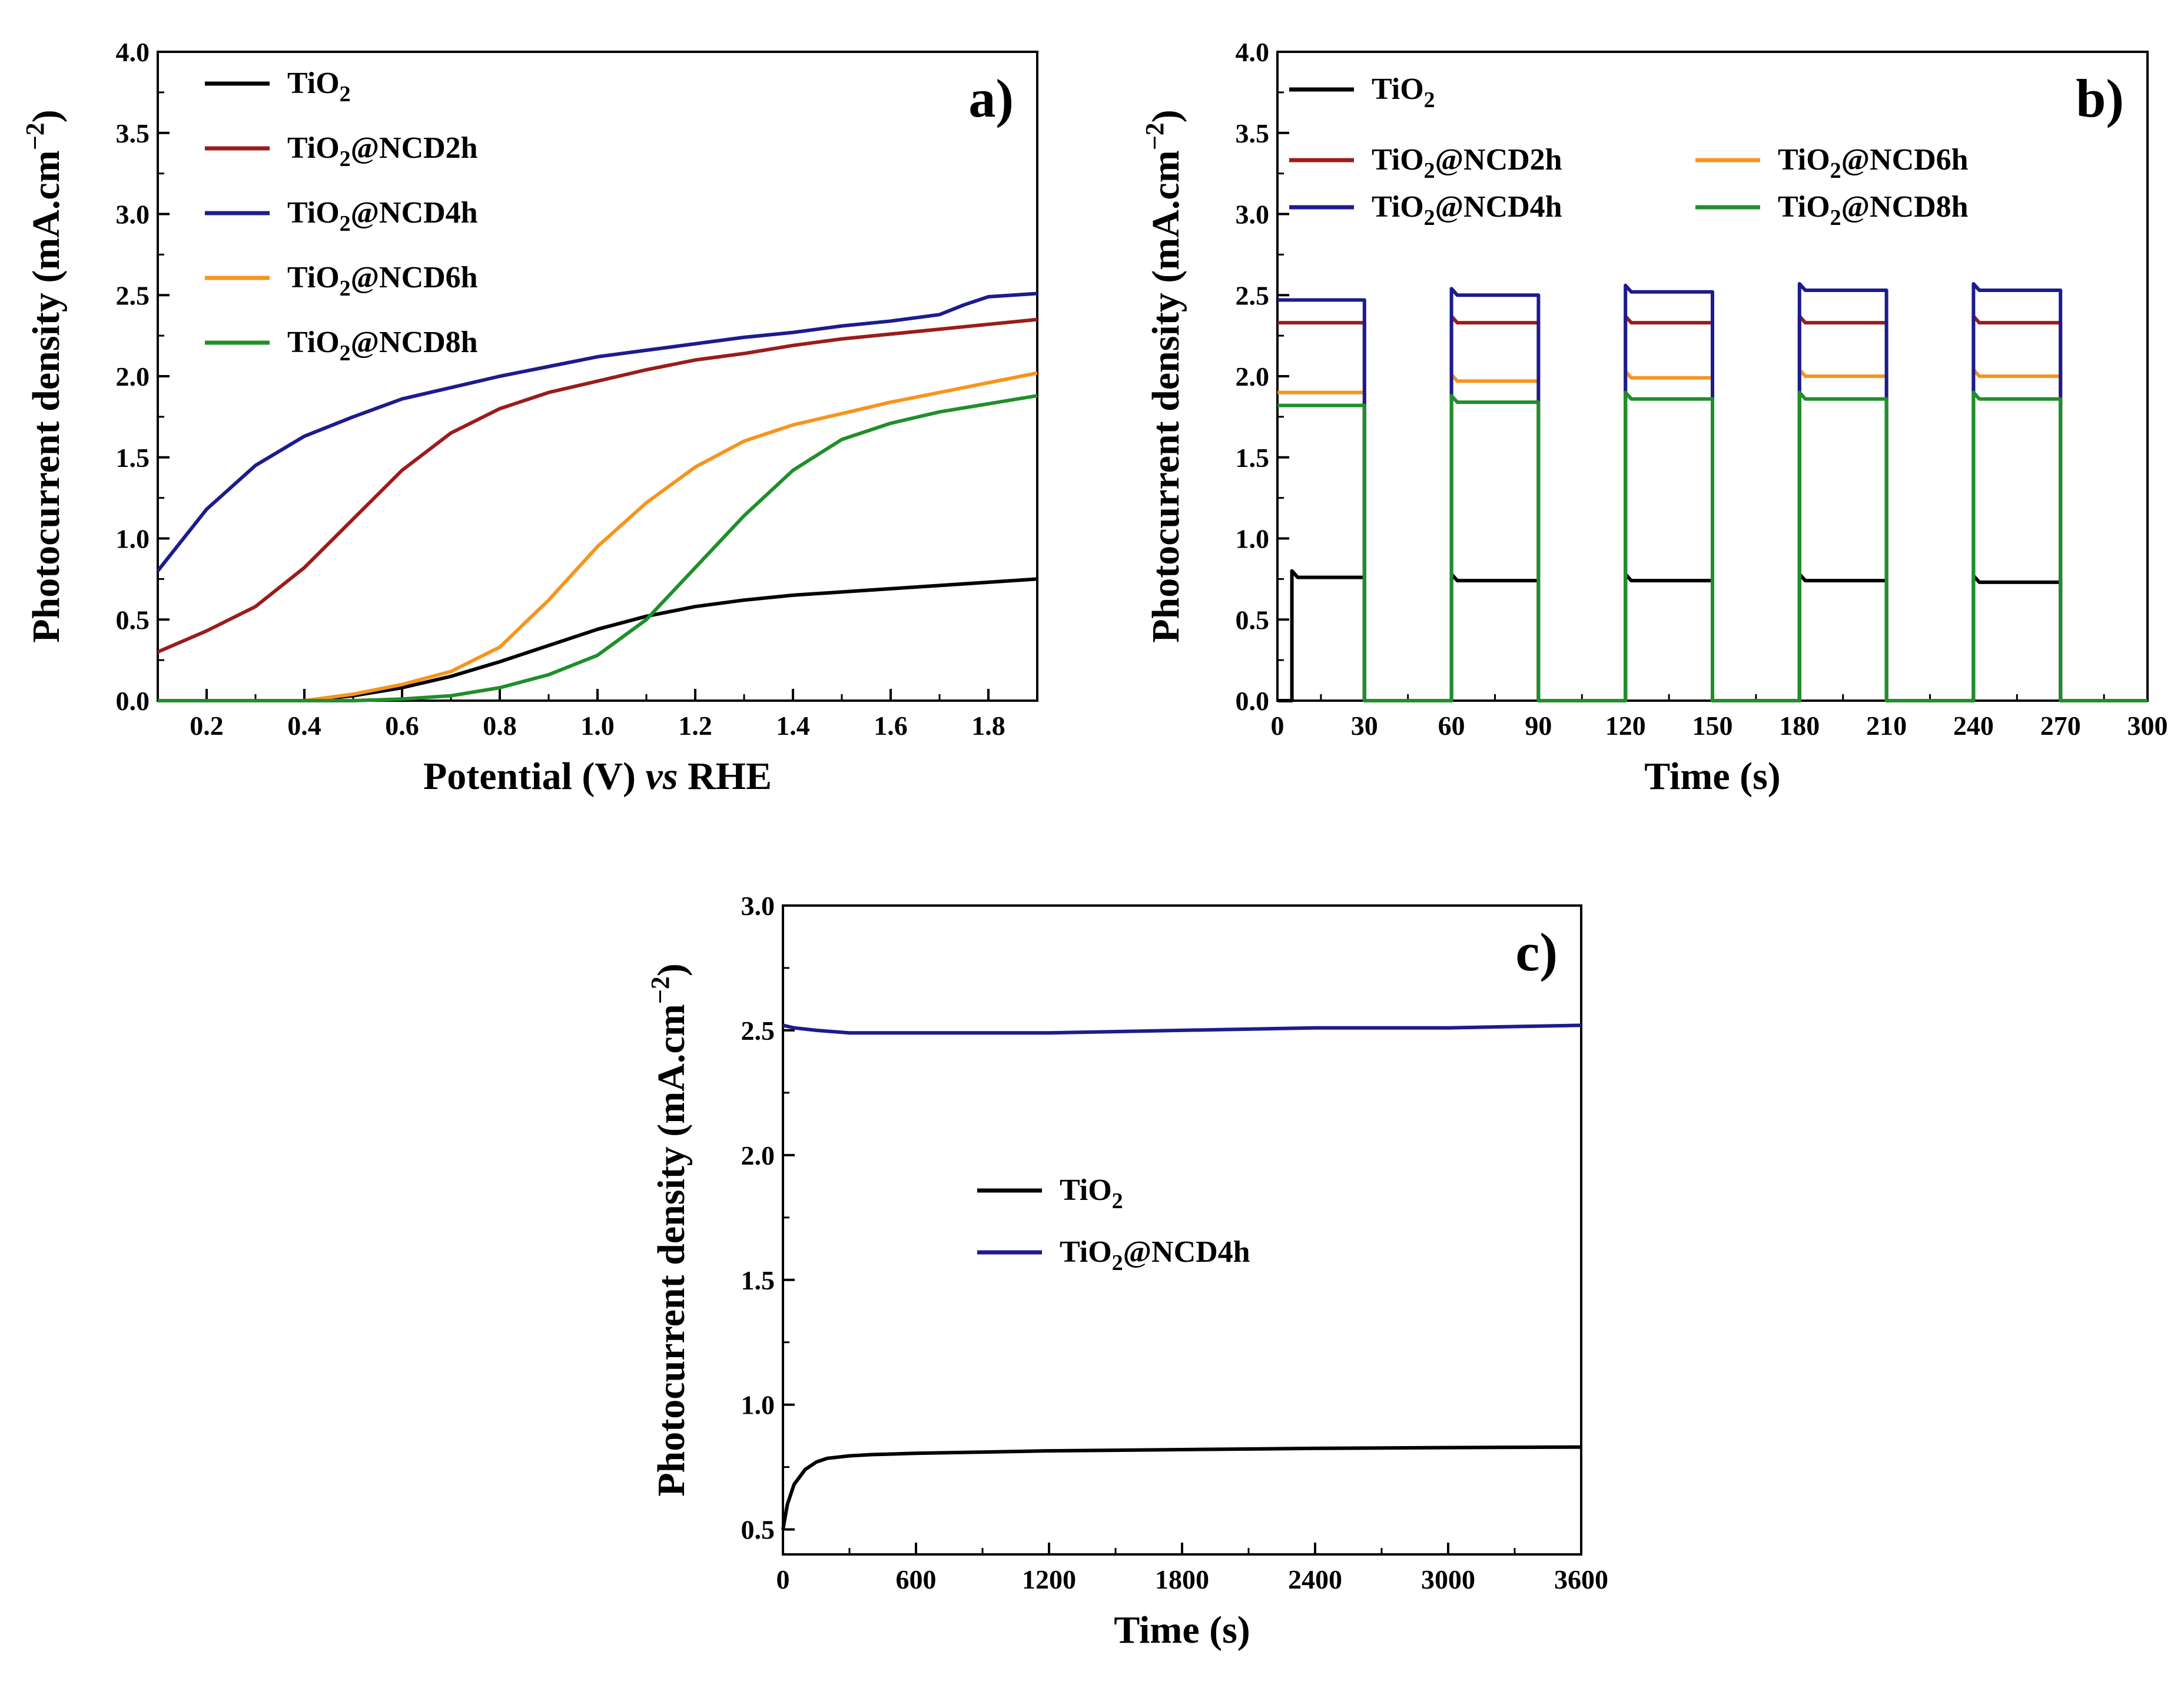  What do you see at coordinates (2100, 98) in the screenshot?
I see `panel-label: b)` at bounding box center [2100, 98].